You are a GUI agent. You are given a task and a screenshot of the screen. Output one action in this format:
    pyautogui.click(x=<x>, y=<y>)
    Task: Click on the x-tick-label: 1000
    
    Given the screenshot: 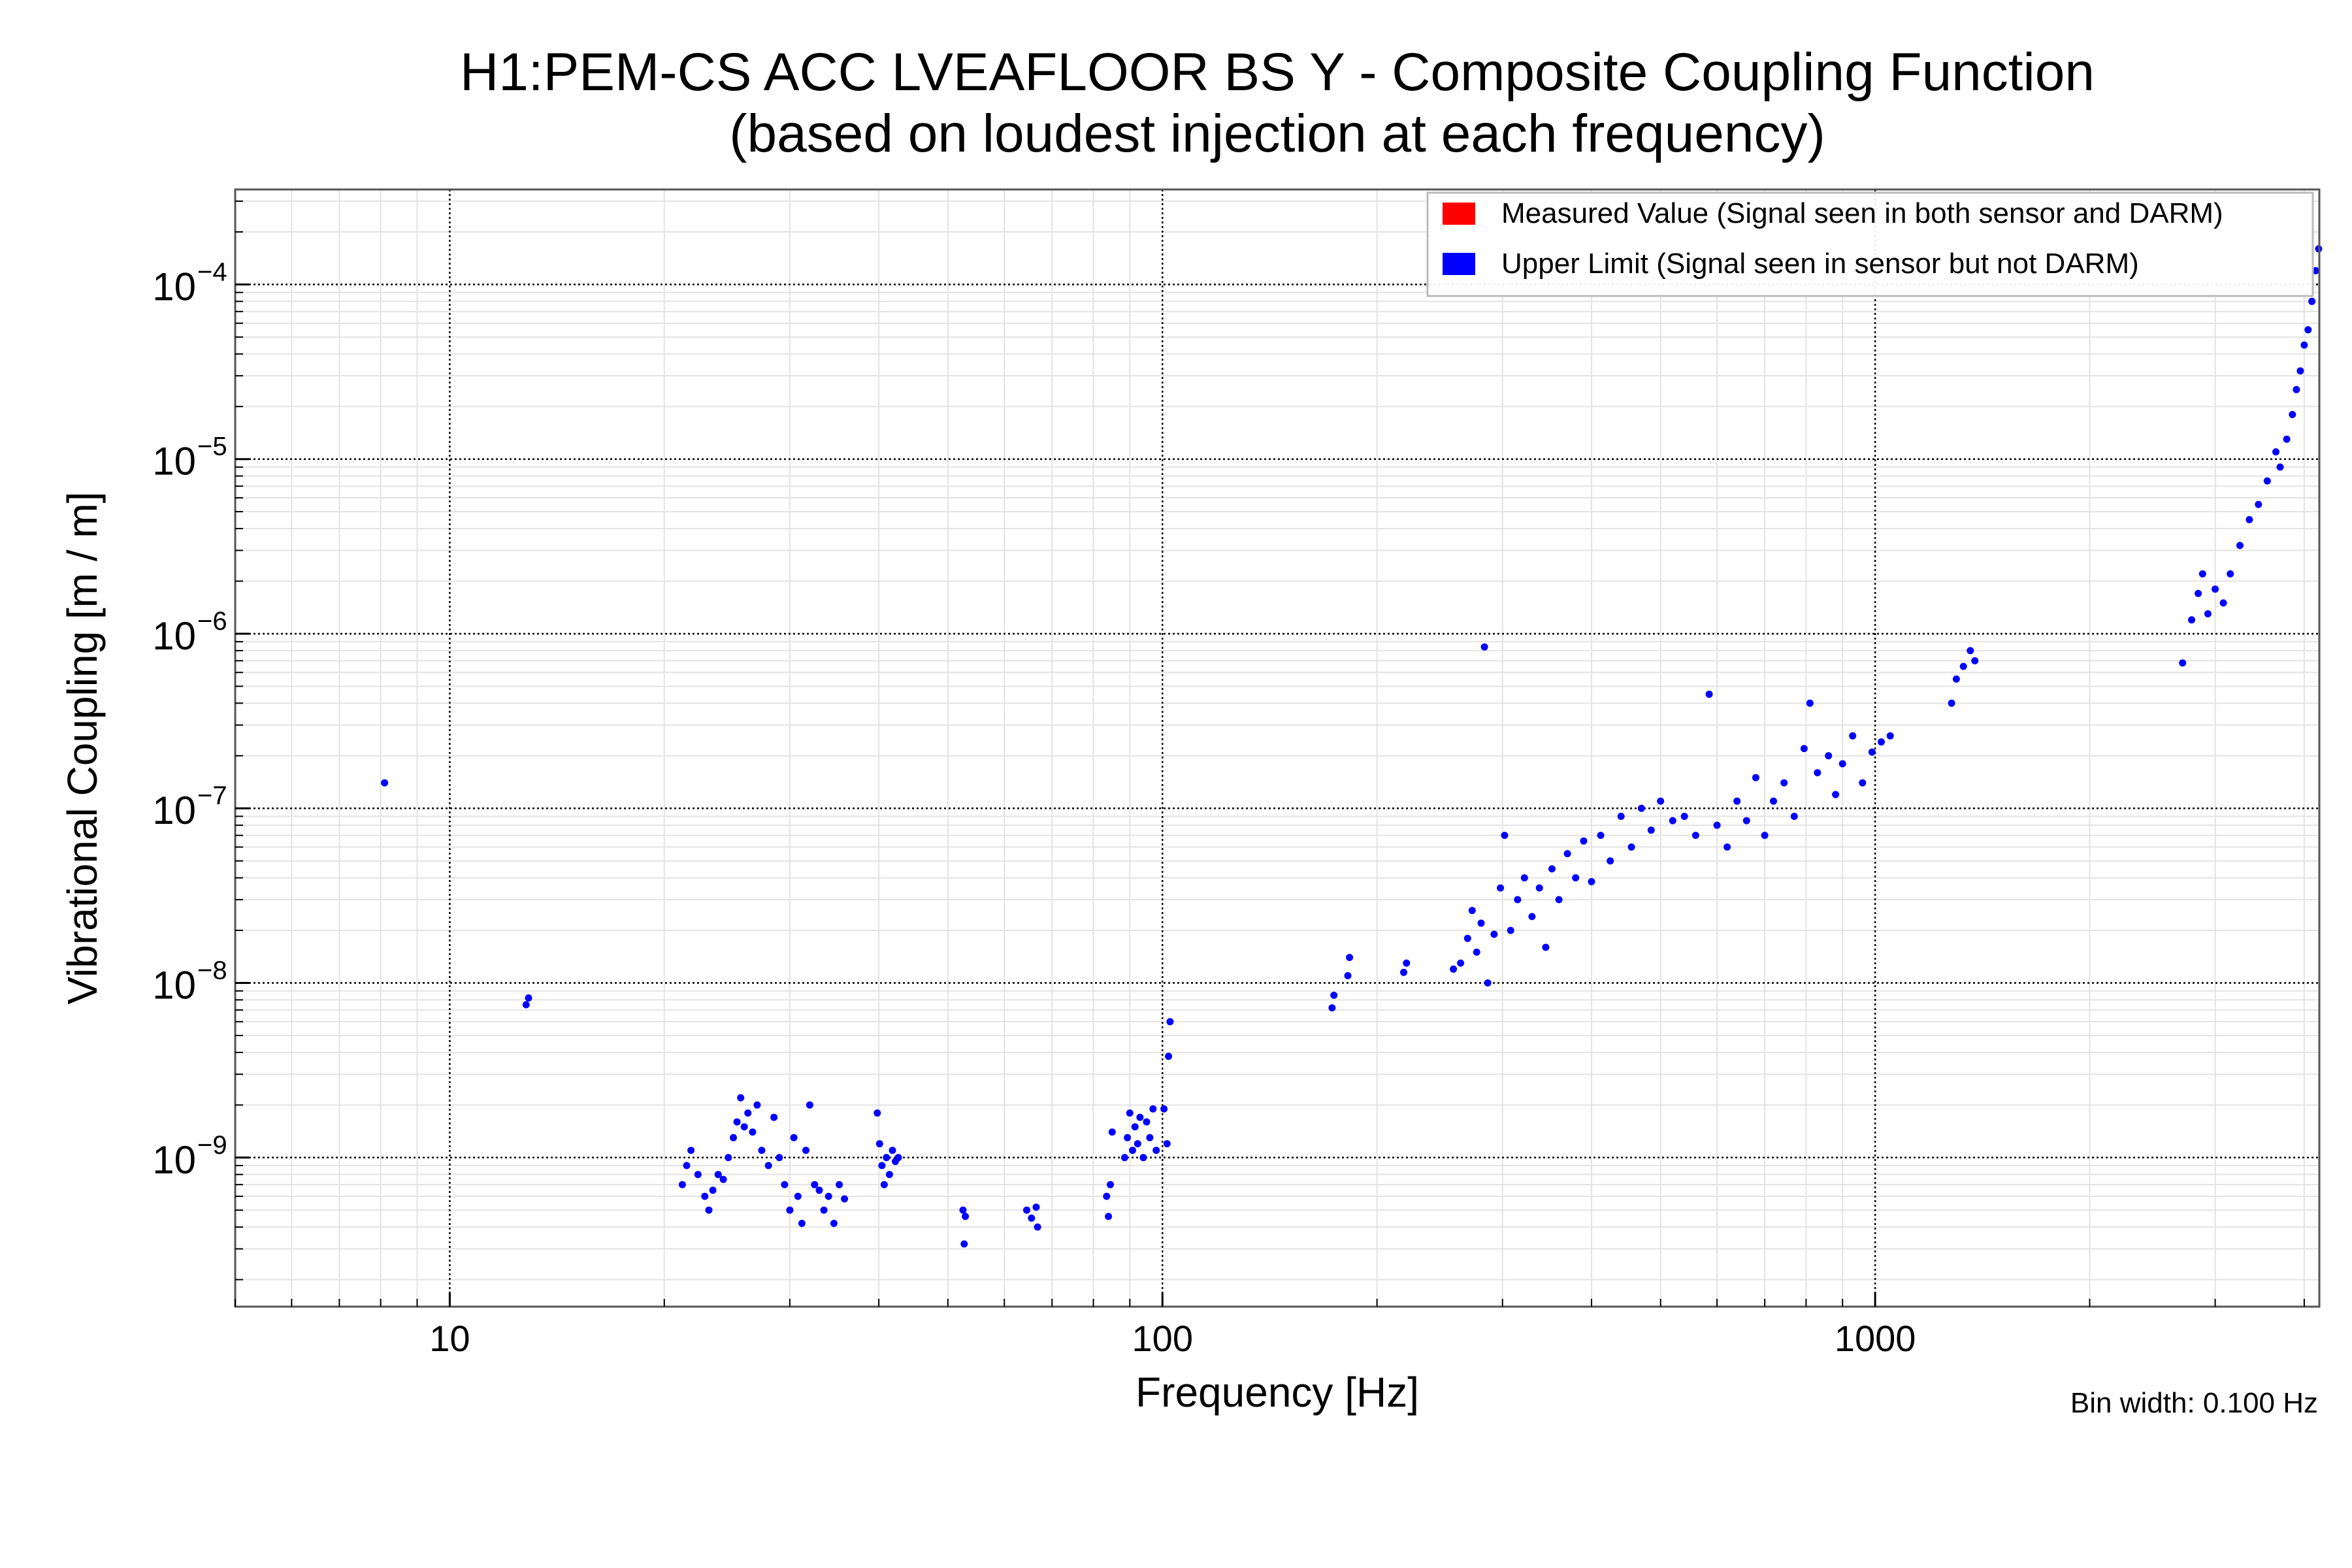 What is the action you would take?
    pyautogui.click(x=1875, y=1338)
    